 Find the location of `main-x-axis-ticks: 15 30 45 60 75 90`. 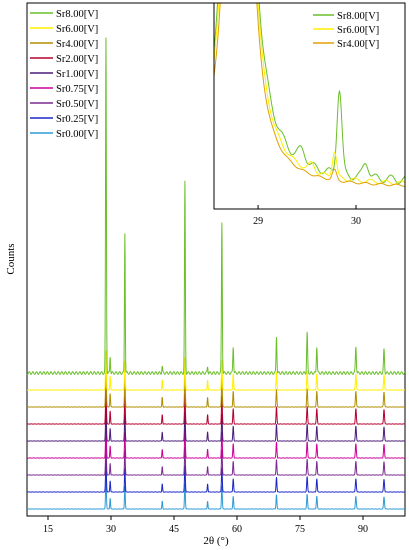

main-x-axis-ticks: 15 30 45 60 75 90 is located at coordinates (205, 525).